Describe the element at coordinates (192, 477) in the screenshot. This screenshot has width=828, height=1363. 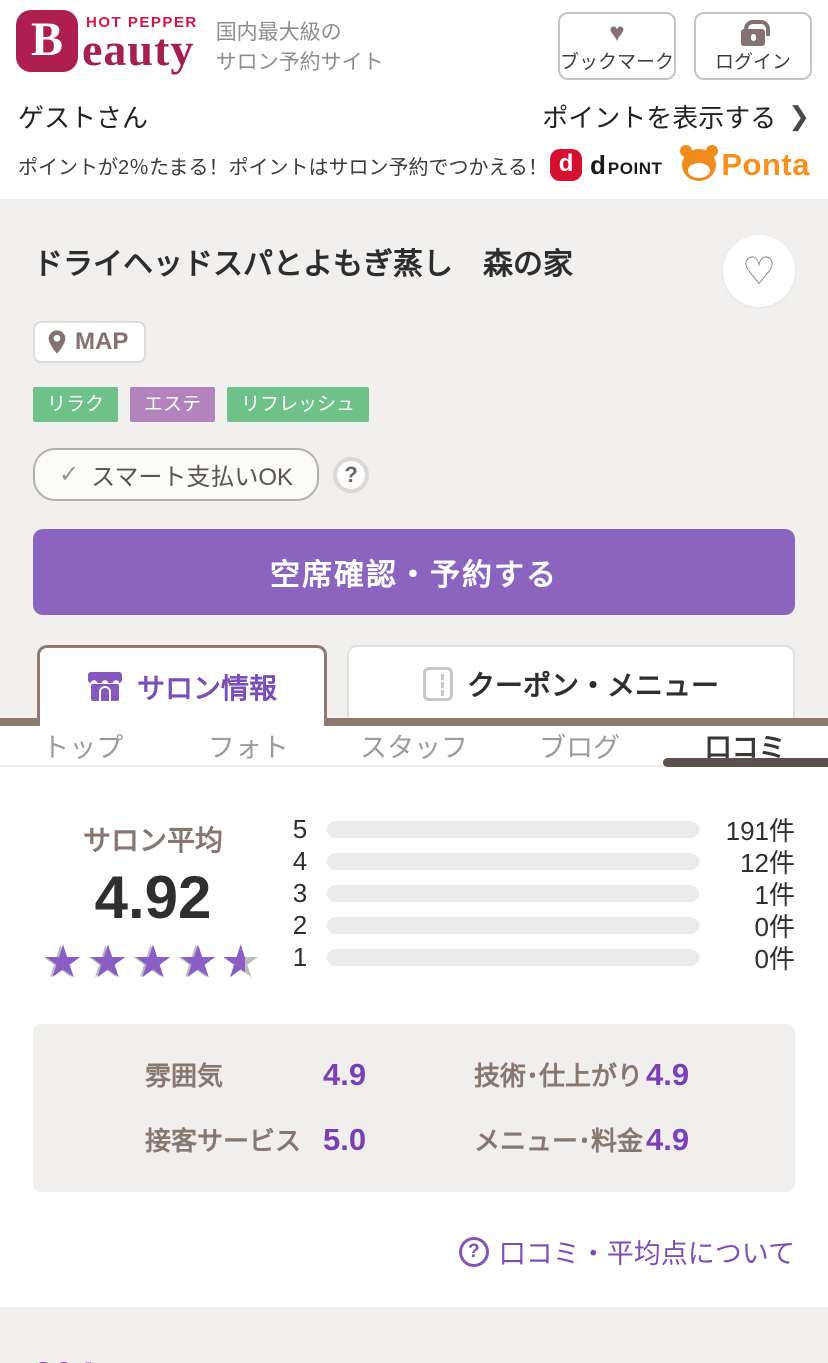
I see `smart-pay-label: スマート支払いOK` at that location.